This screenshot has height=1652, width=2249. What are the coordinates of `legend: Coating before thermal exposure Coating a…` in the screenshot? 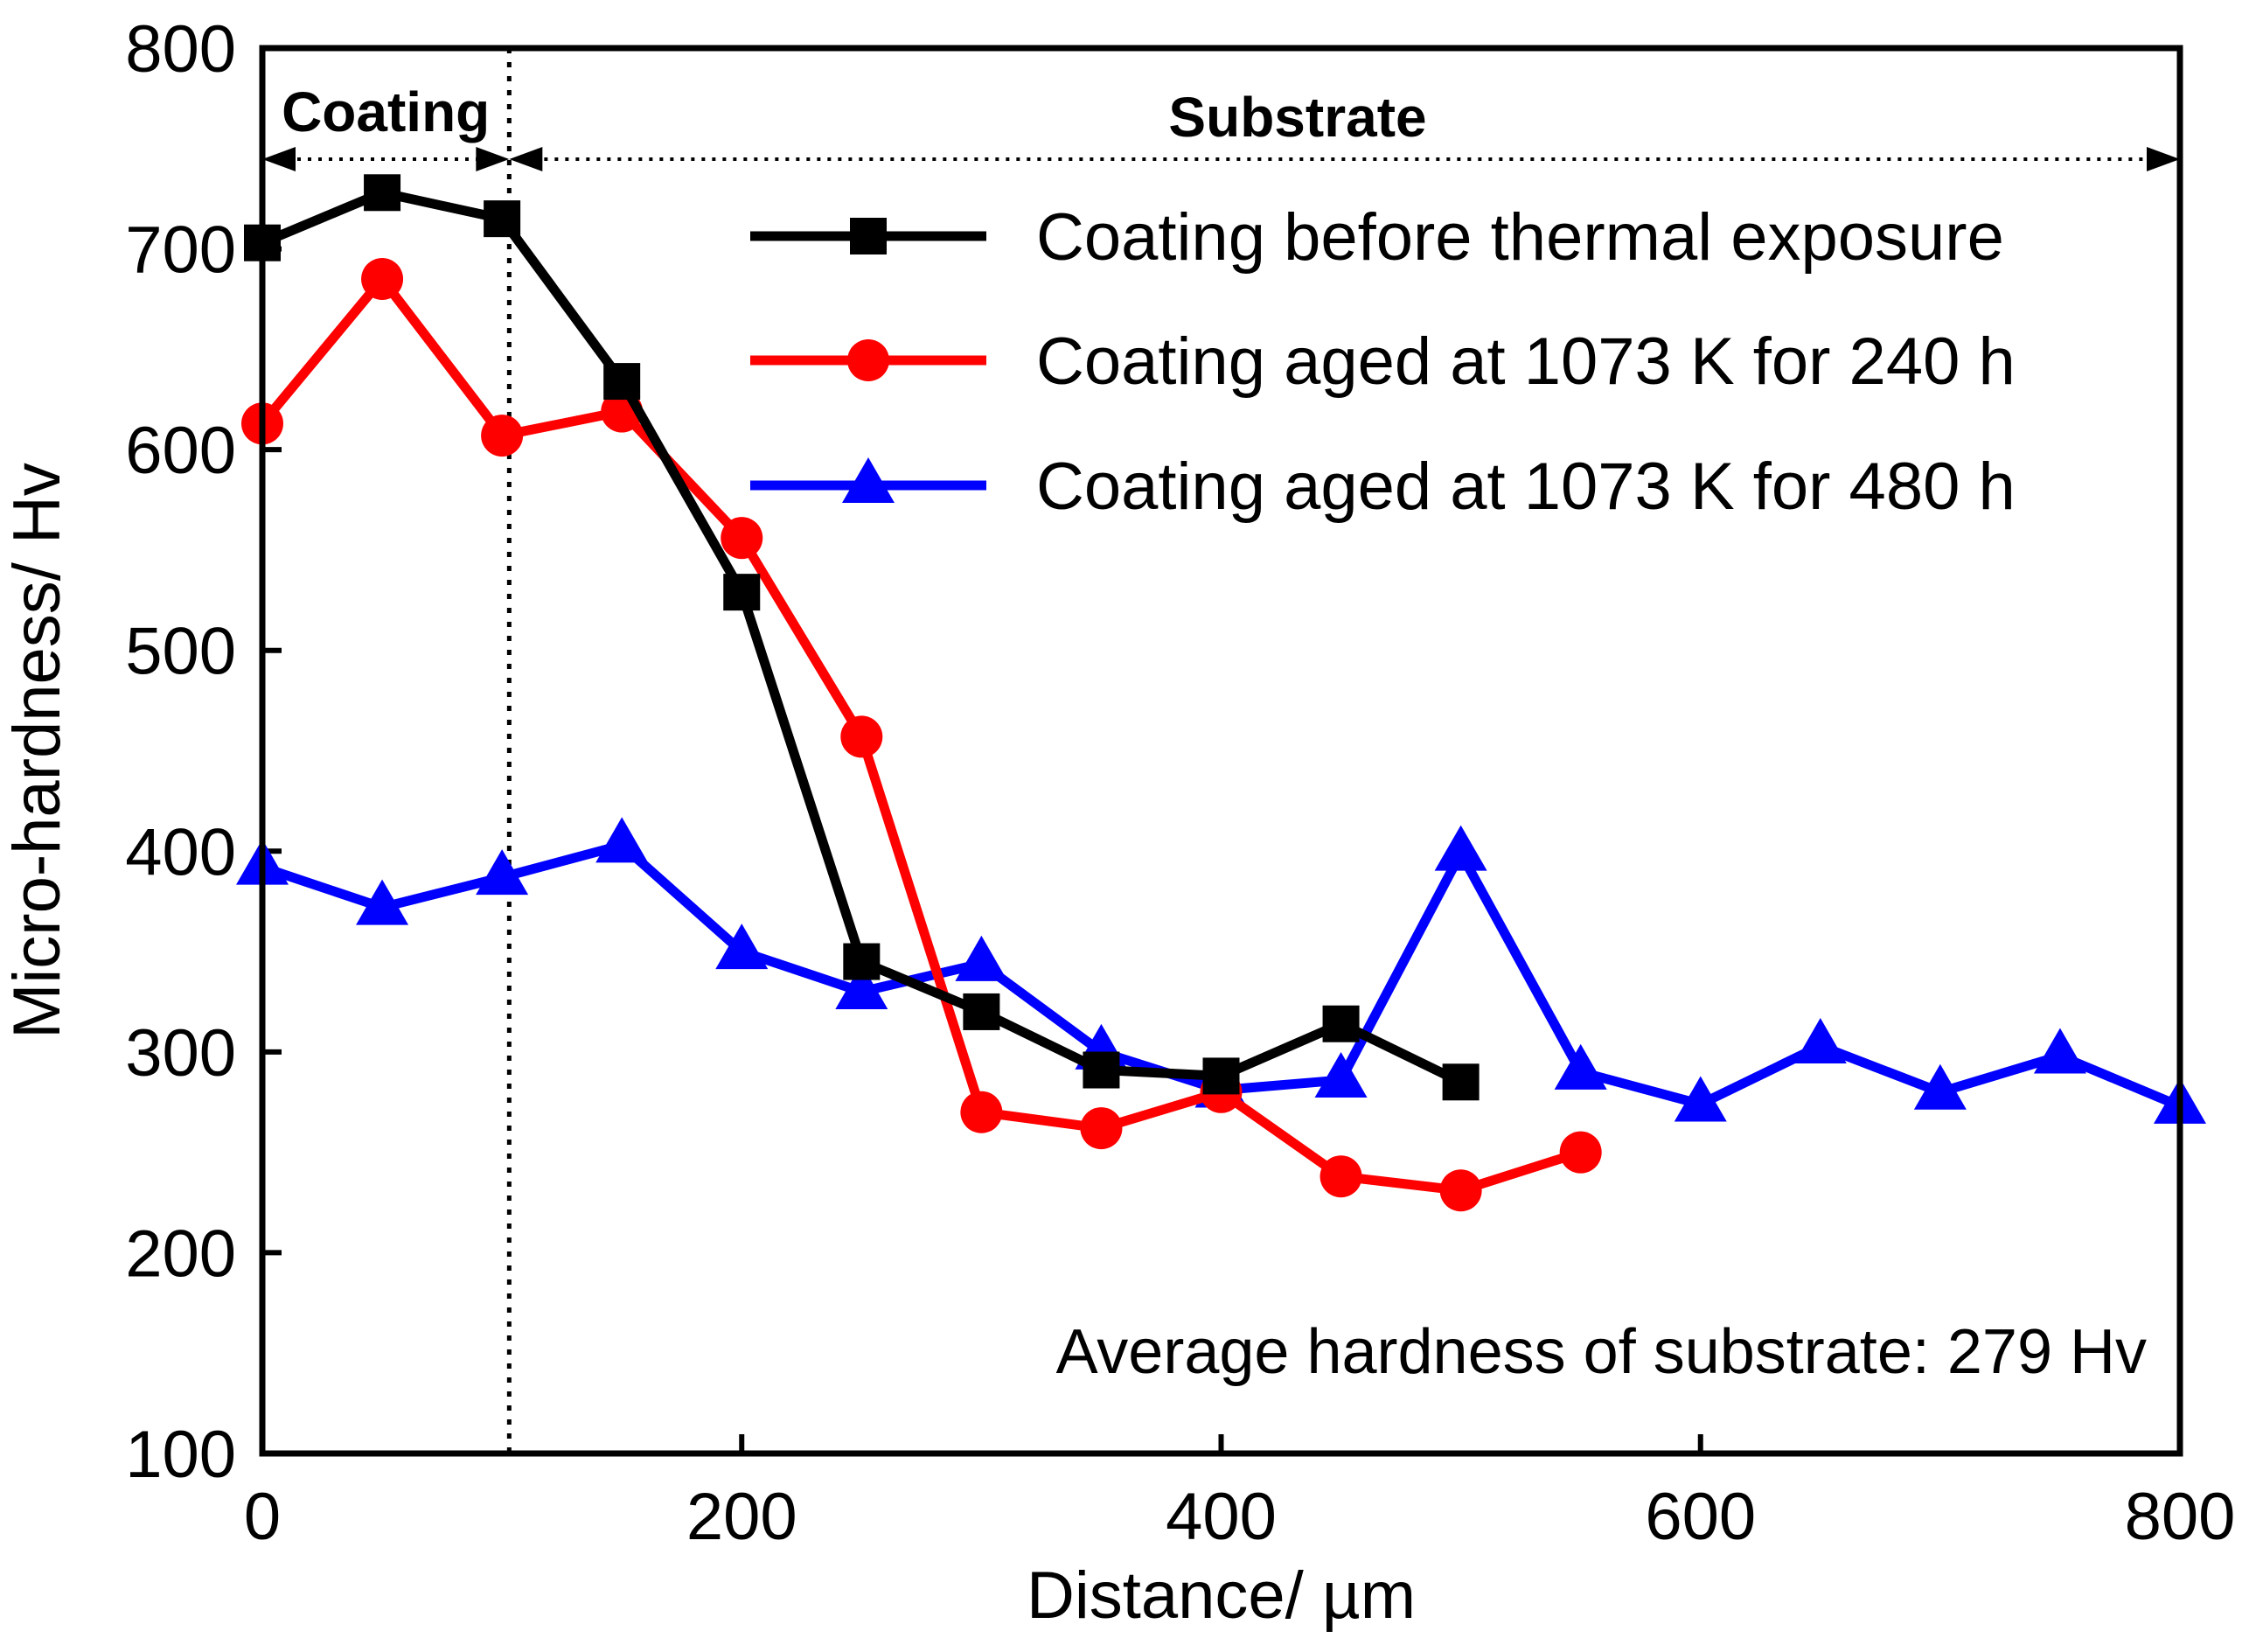 It's located at (1383, 362).